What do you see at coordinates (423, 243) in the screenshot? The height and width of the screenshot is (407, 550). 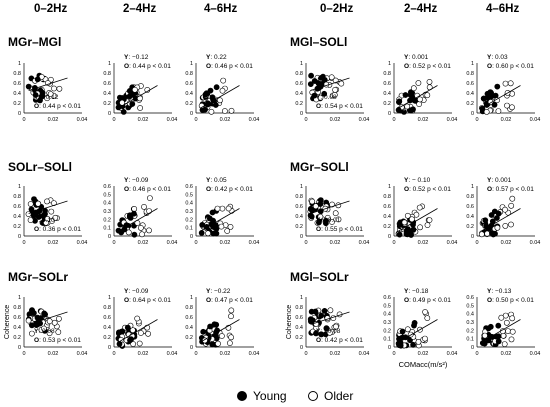 I see `panel-10-xtick: 0.02` at bounding box center [423, 243].